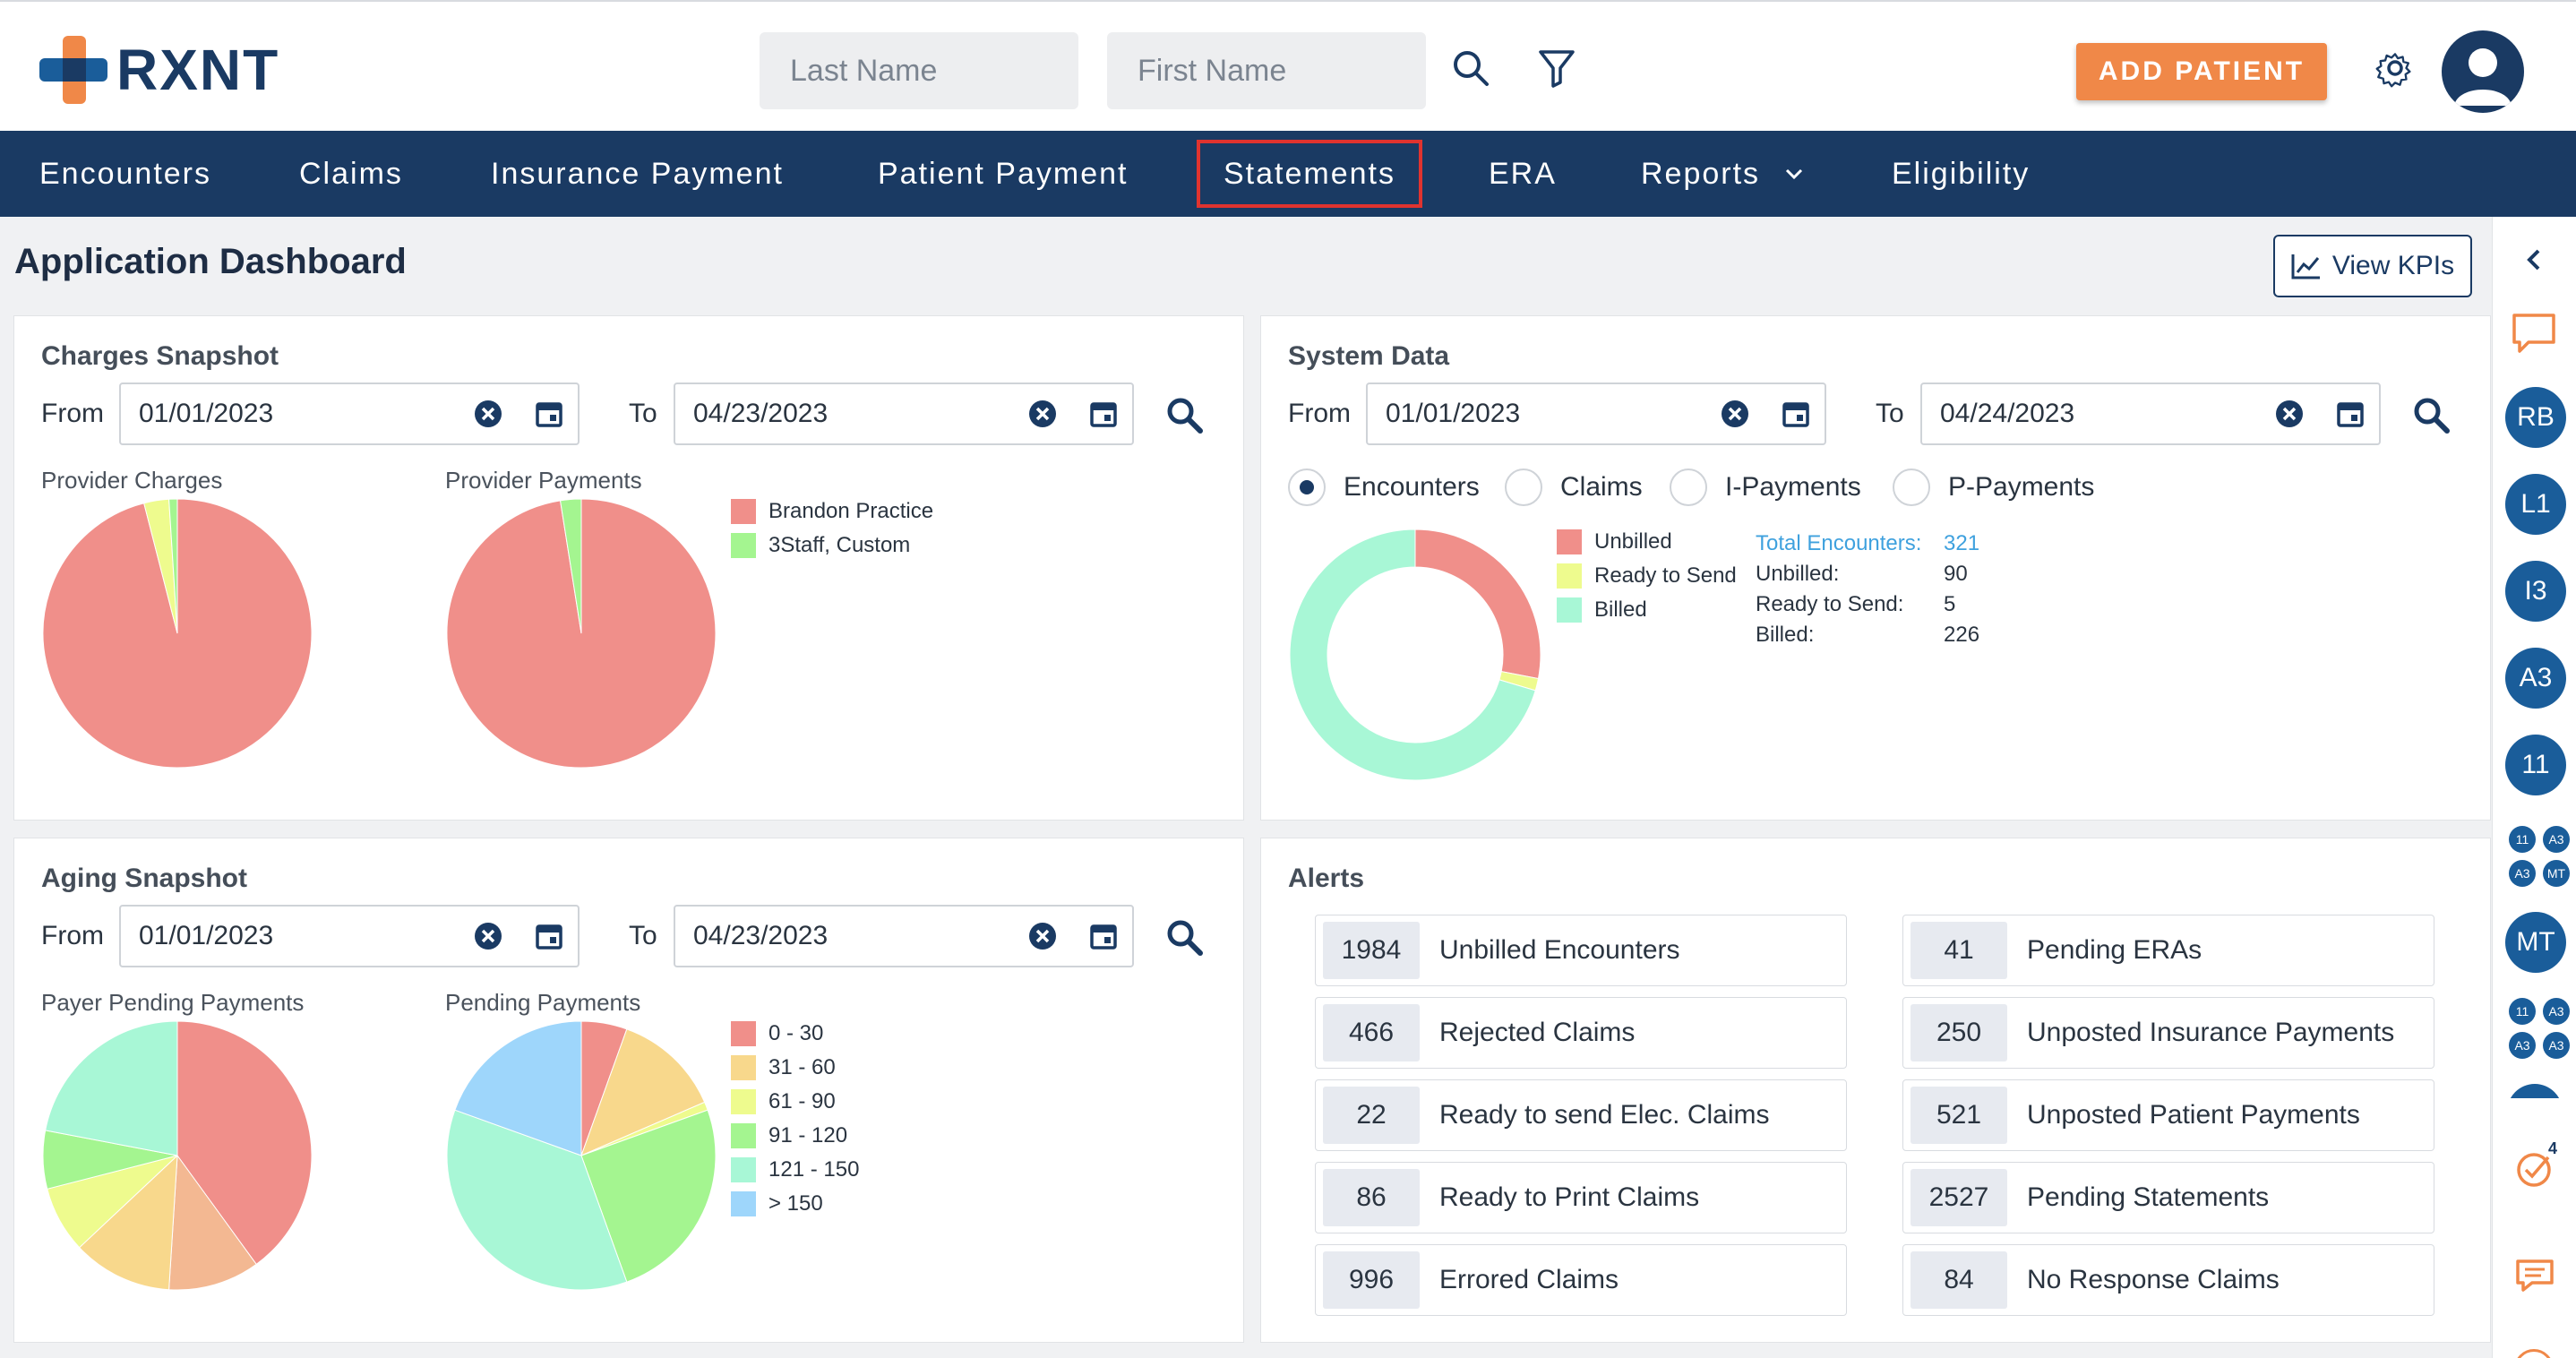 This screenshot has height=1358, width=2576. I want to click on nav-claims: Claims, so click(351, 174).